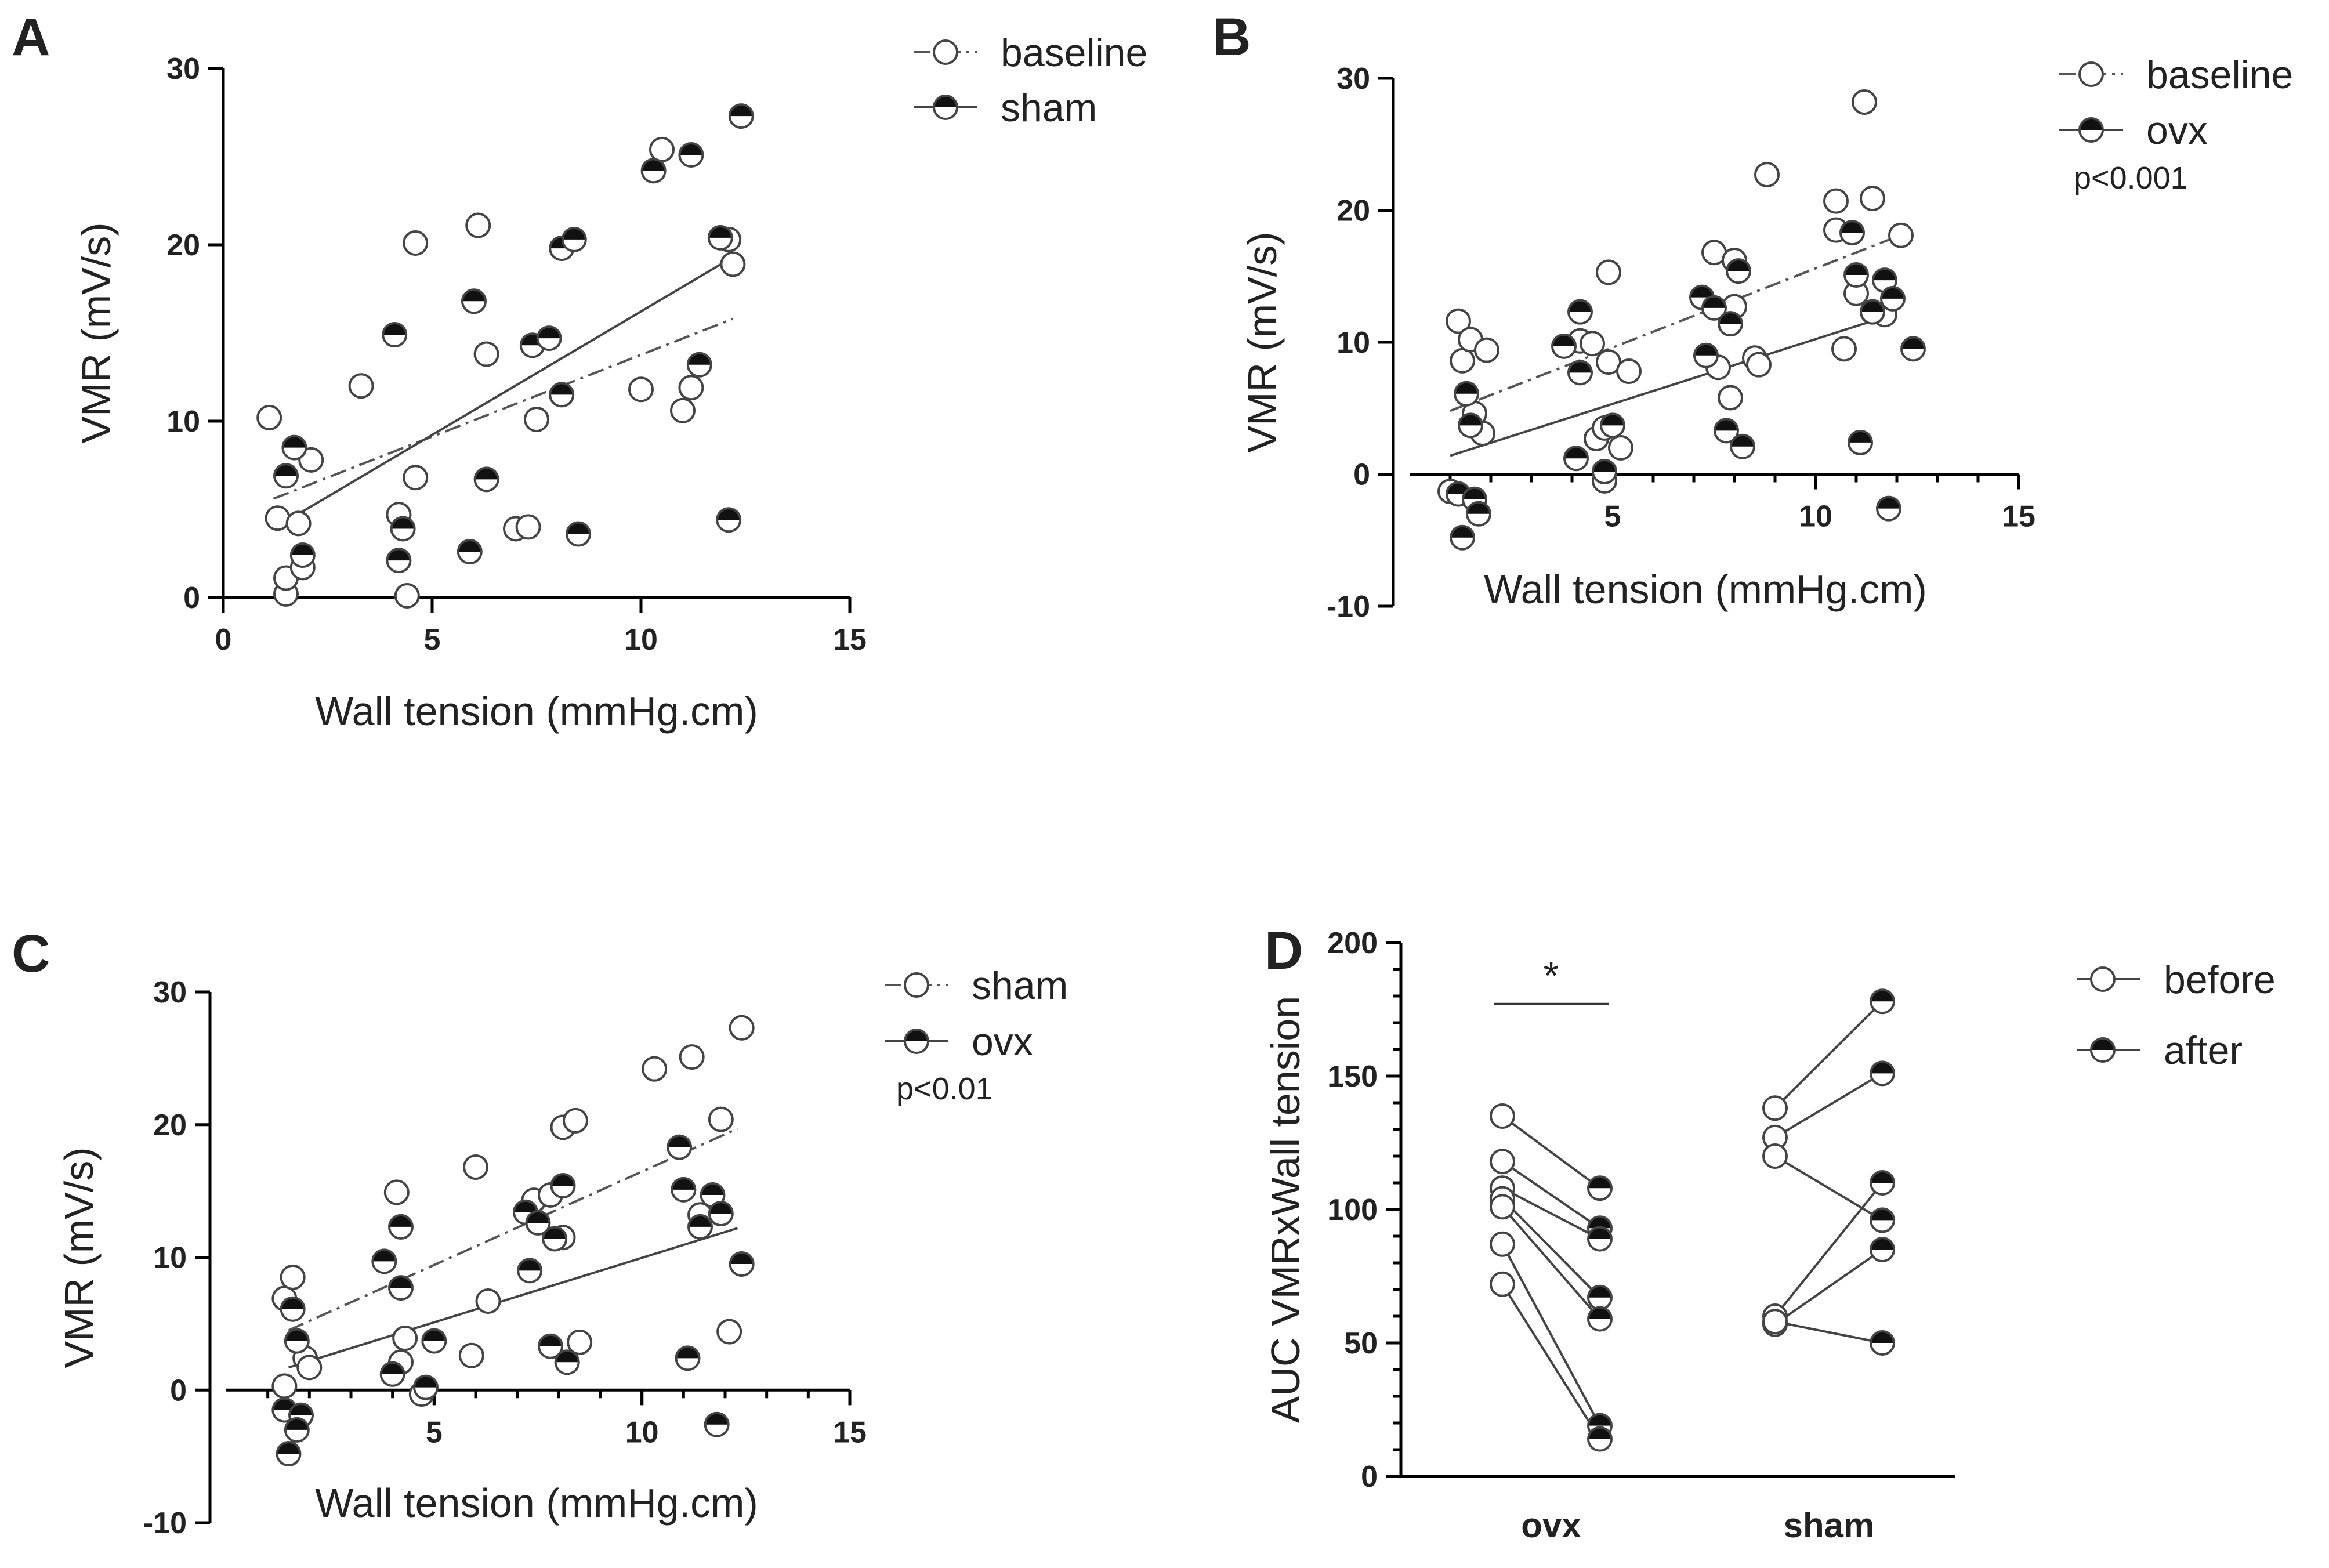  Describe the element at coordinates (183, 245) in the screenshot. I see `y-tick-label: 20` at that location.